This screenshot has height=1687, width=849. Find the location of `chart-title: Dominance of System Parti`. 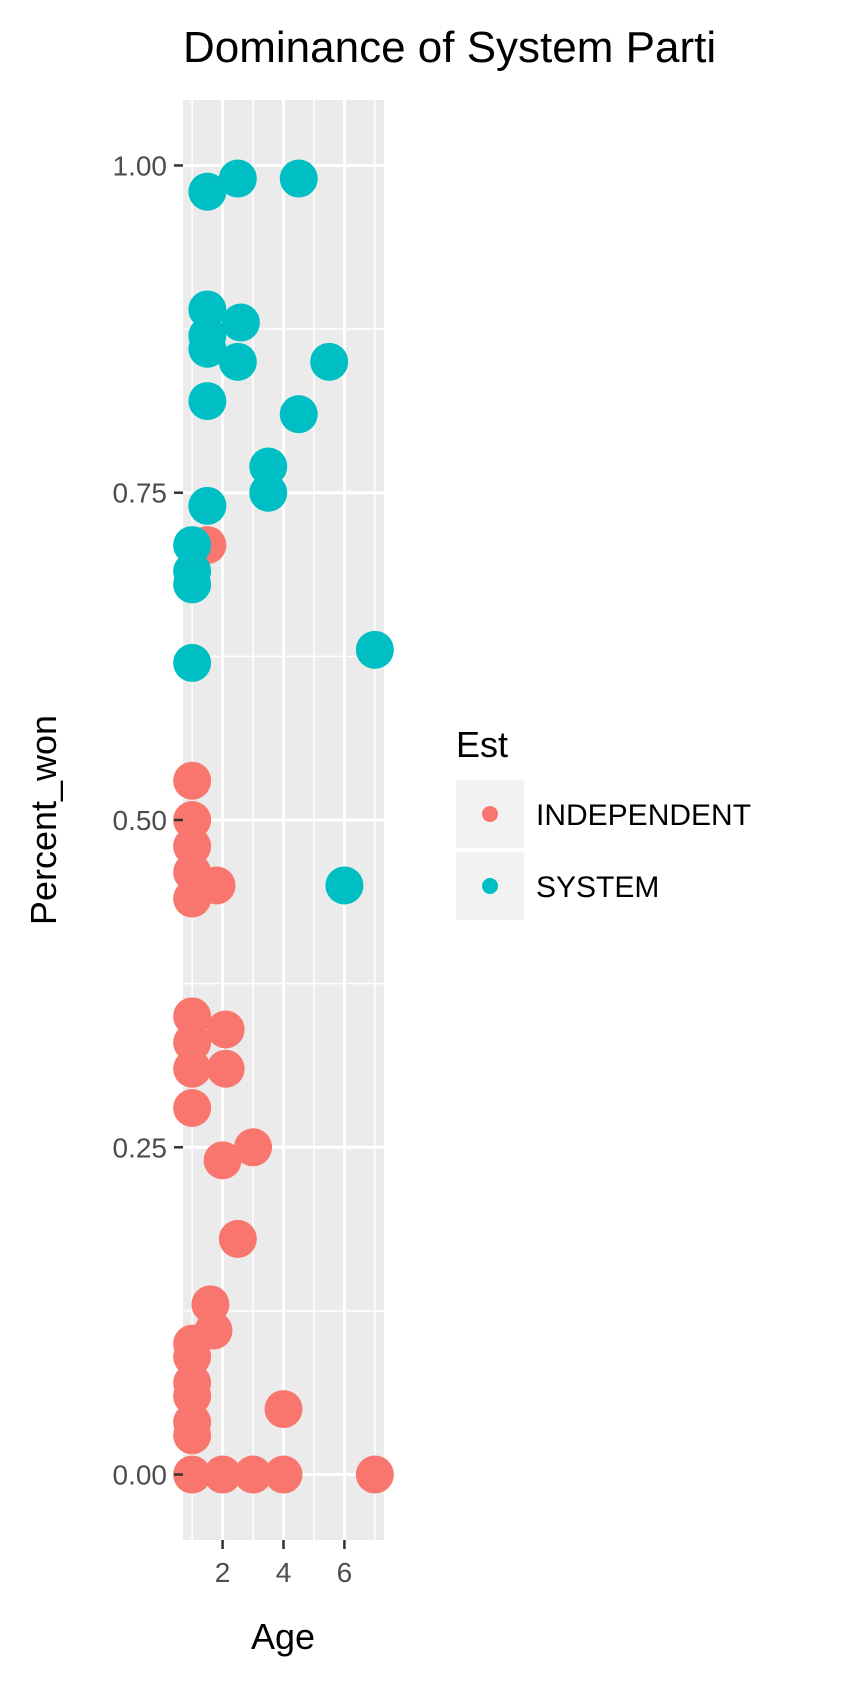

chart-title: Dominance of System Parti is located at coordinates (449, 47).